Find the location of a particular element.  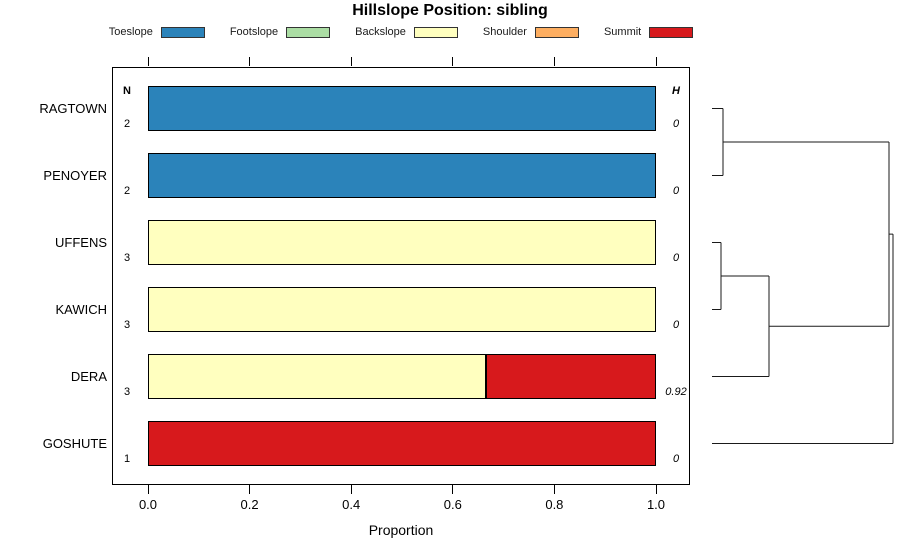

x-axis-label: Proportion is located at coordinates (401, 530).